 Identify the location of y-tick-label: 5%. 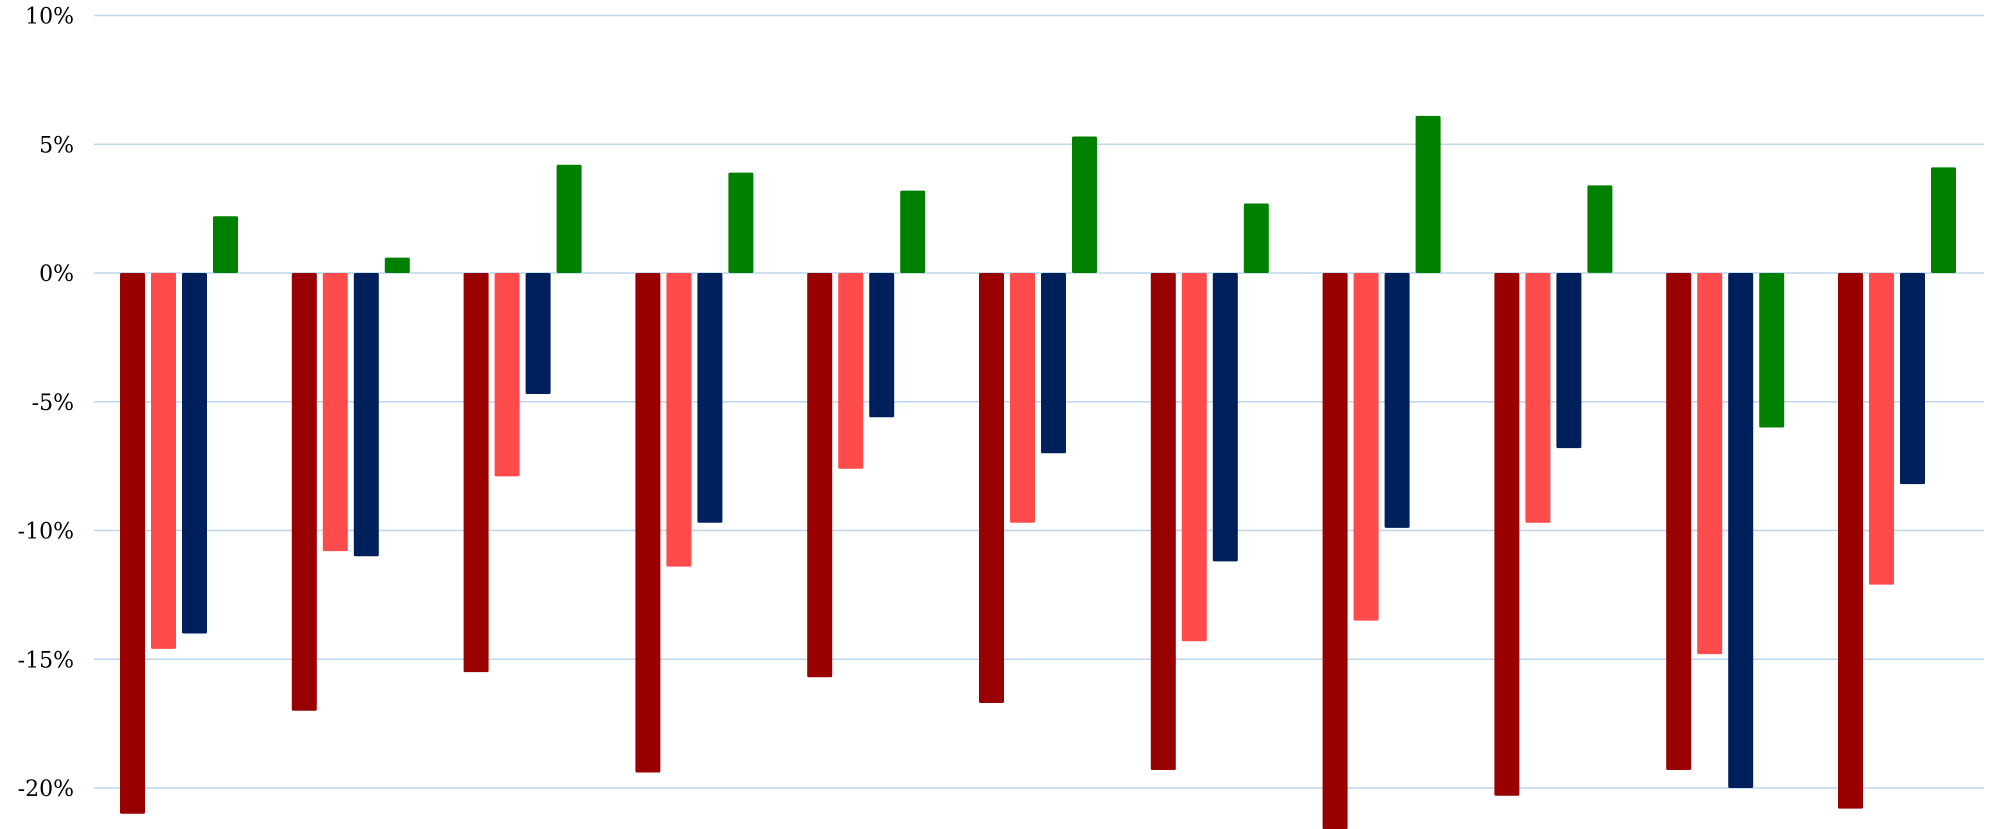
(56, 145).